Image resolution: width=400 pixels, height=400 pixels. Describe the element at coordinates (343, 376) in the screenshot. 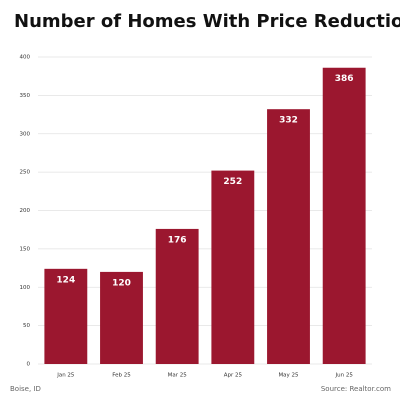

I see `x-tick-label: Jun 25` at that location.